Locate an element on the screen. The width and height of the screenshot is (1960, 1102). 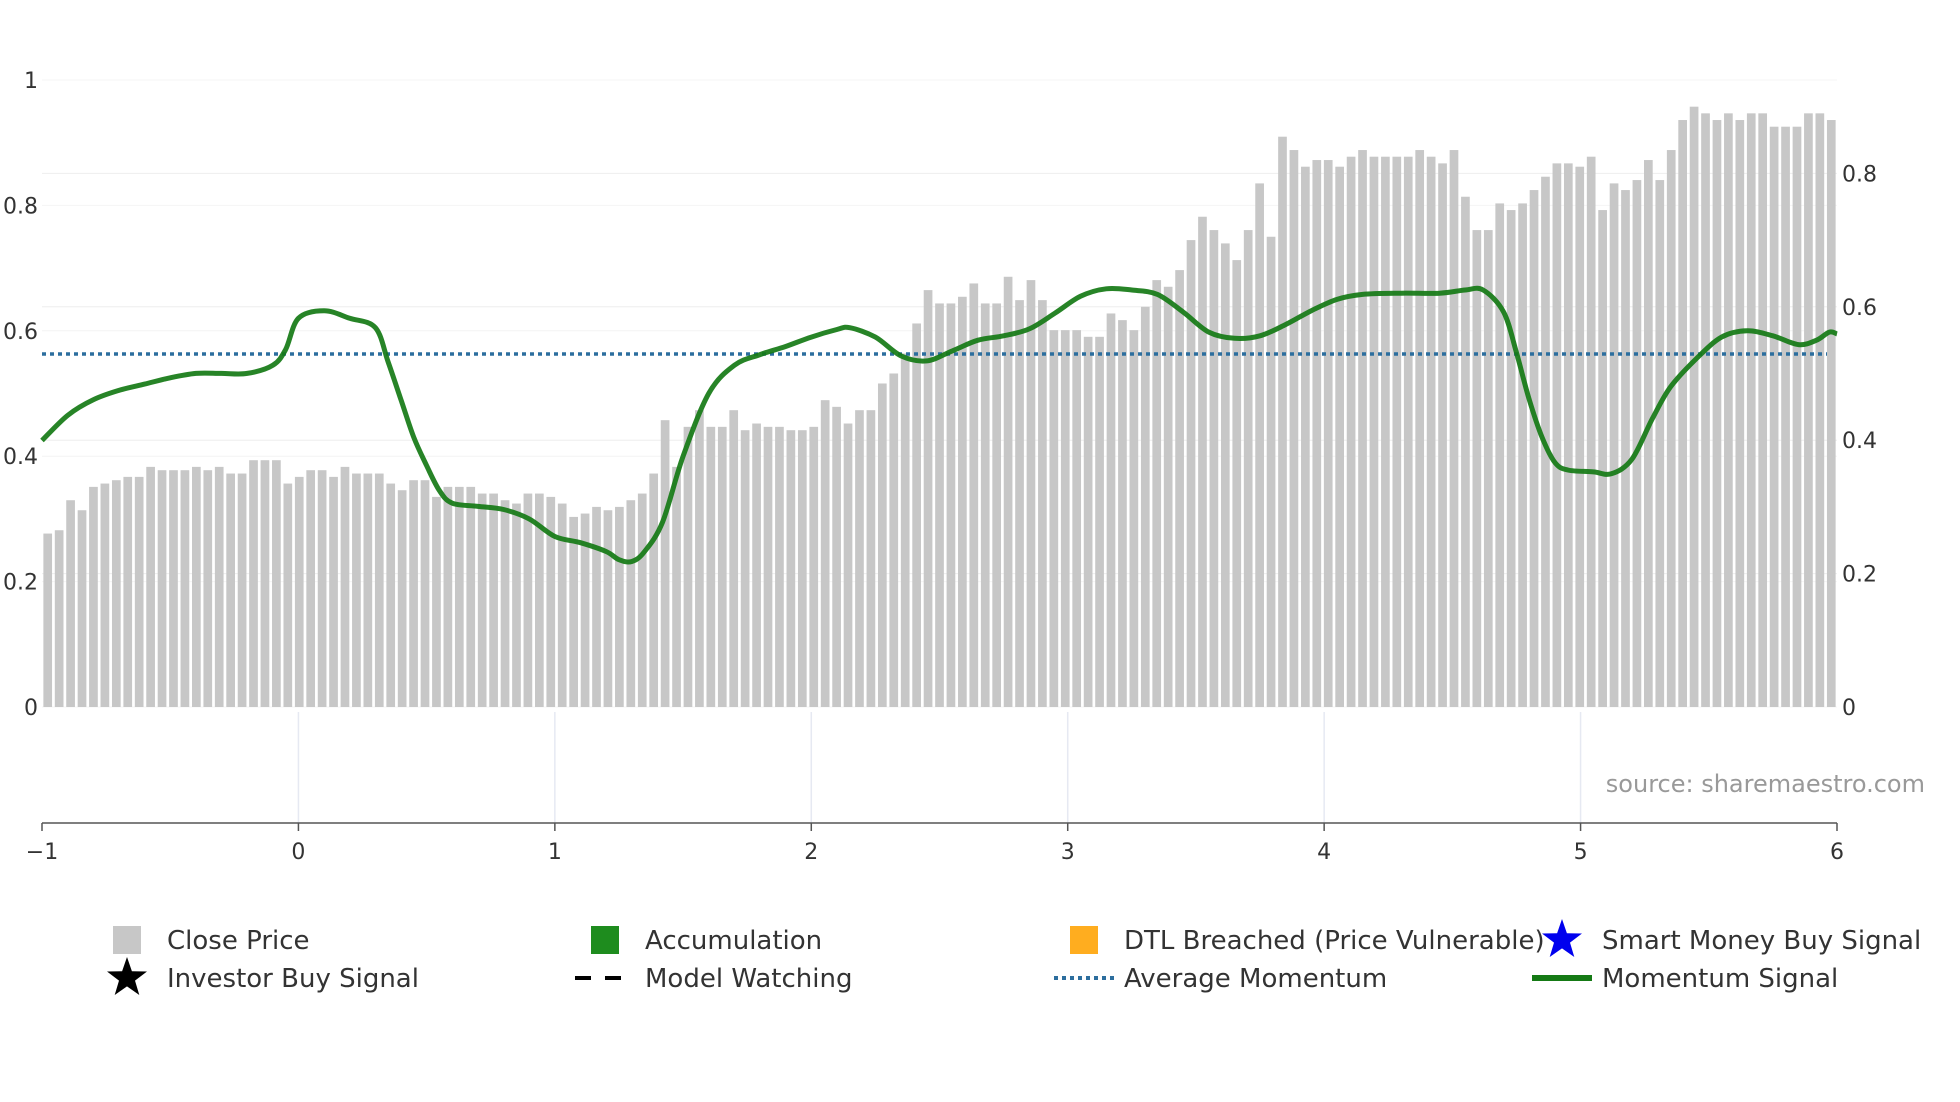
legend-item: Smart Money Buy Signal is located at coordinates (1731, 938).